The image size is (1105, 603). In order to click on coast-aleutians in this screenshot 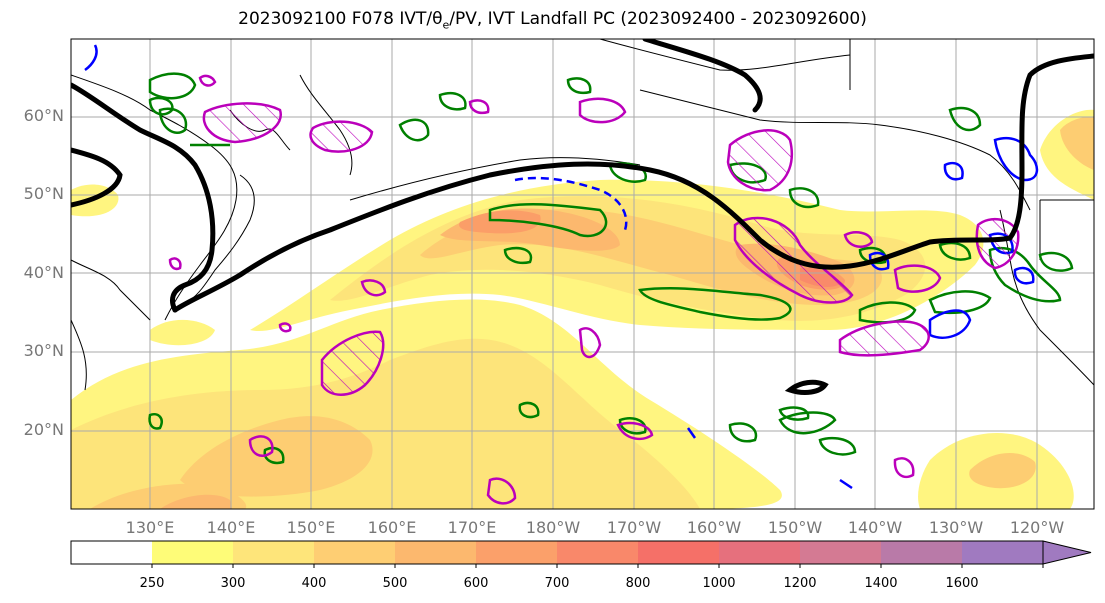, I will do `click(495, 179)`.